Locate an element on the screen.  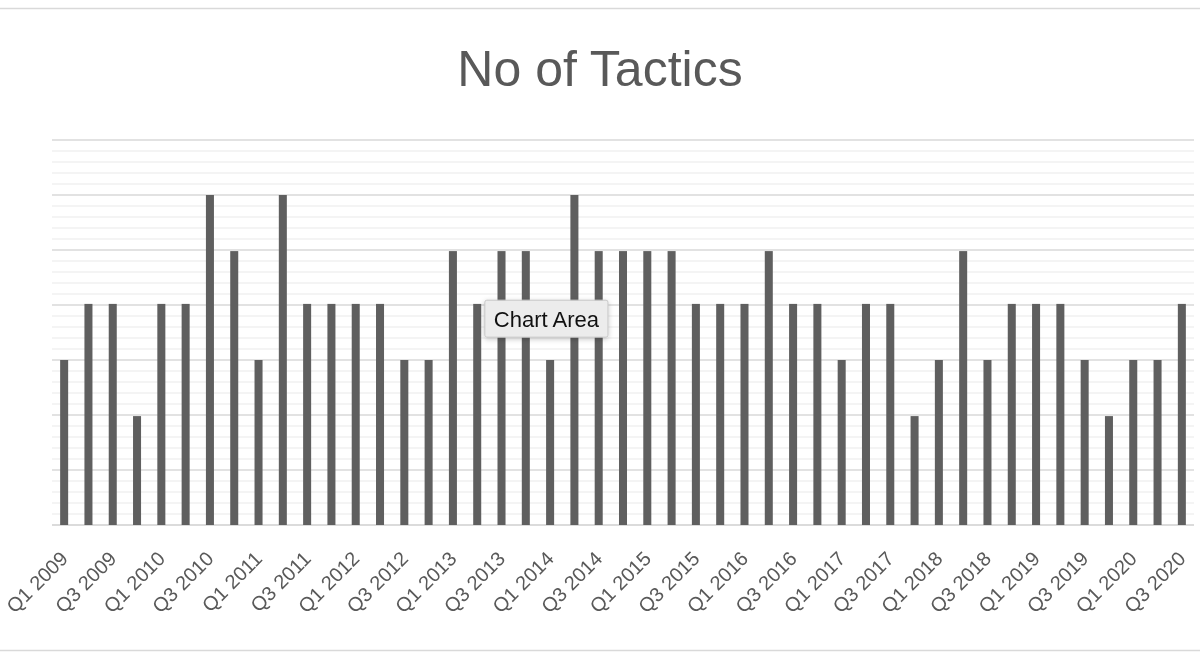
annotation: Chart Area is located at coordinates (546, 319).